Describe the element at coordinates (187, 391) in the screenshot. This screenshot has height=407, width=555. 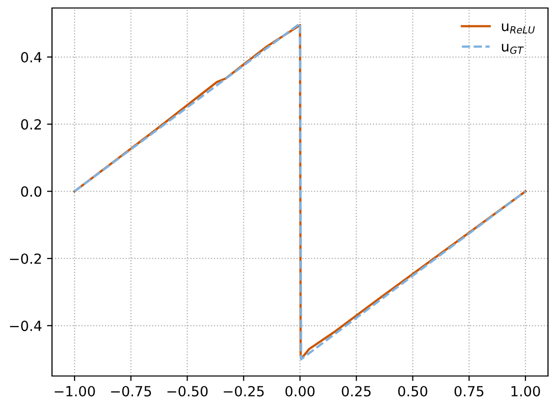
I see `x-tick-label: −0.50` at that location.